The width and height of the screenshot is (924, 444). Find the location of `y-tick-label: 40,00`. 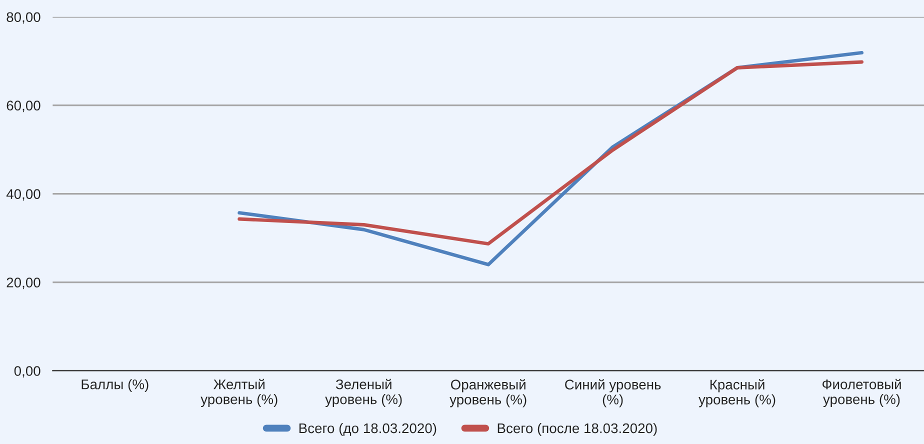

y-tick-label: 40,00 is located at coordinates (23, 195).